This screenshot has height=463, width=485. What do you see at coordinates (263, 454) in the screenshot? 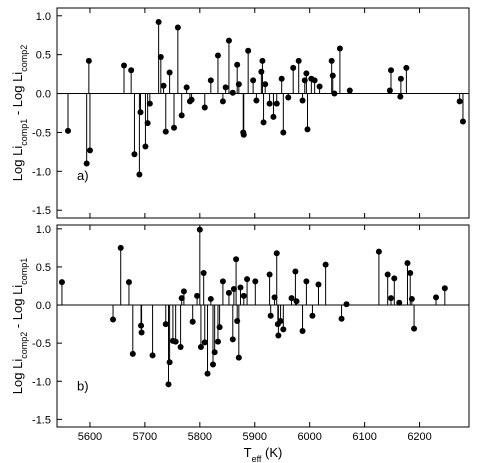
I see `x-axis-label: Teff (K)` at bounding box center [263, 454].